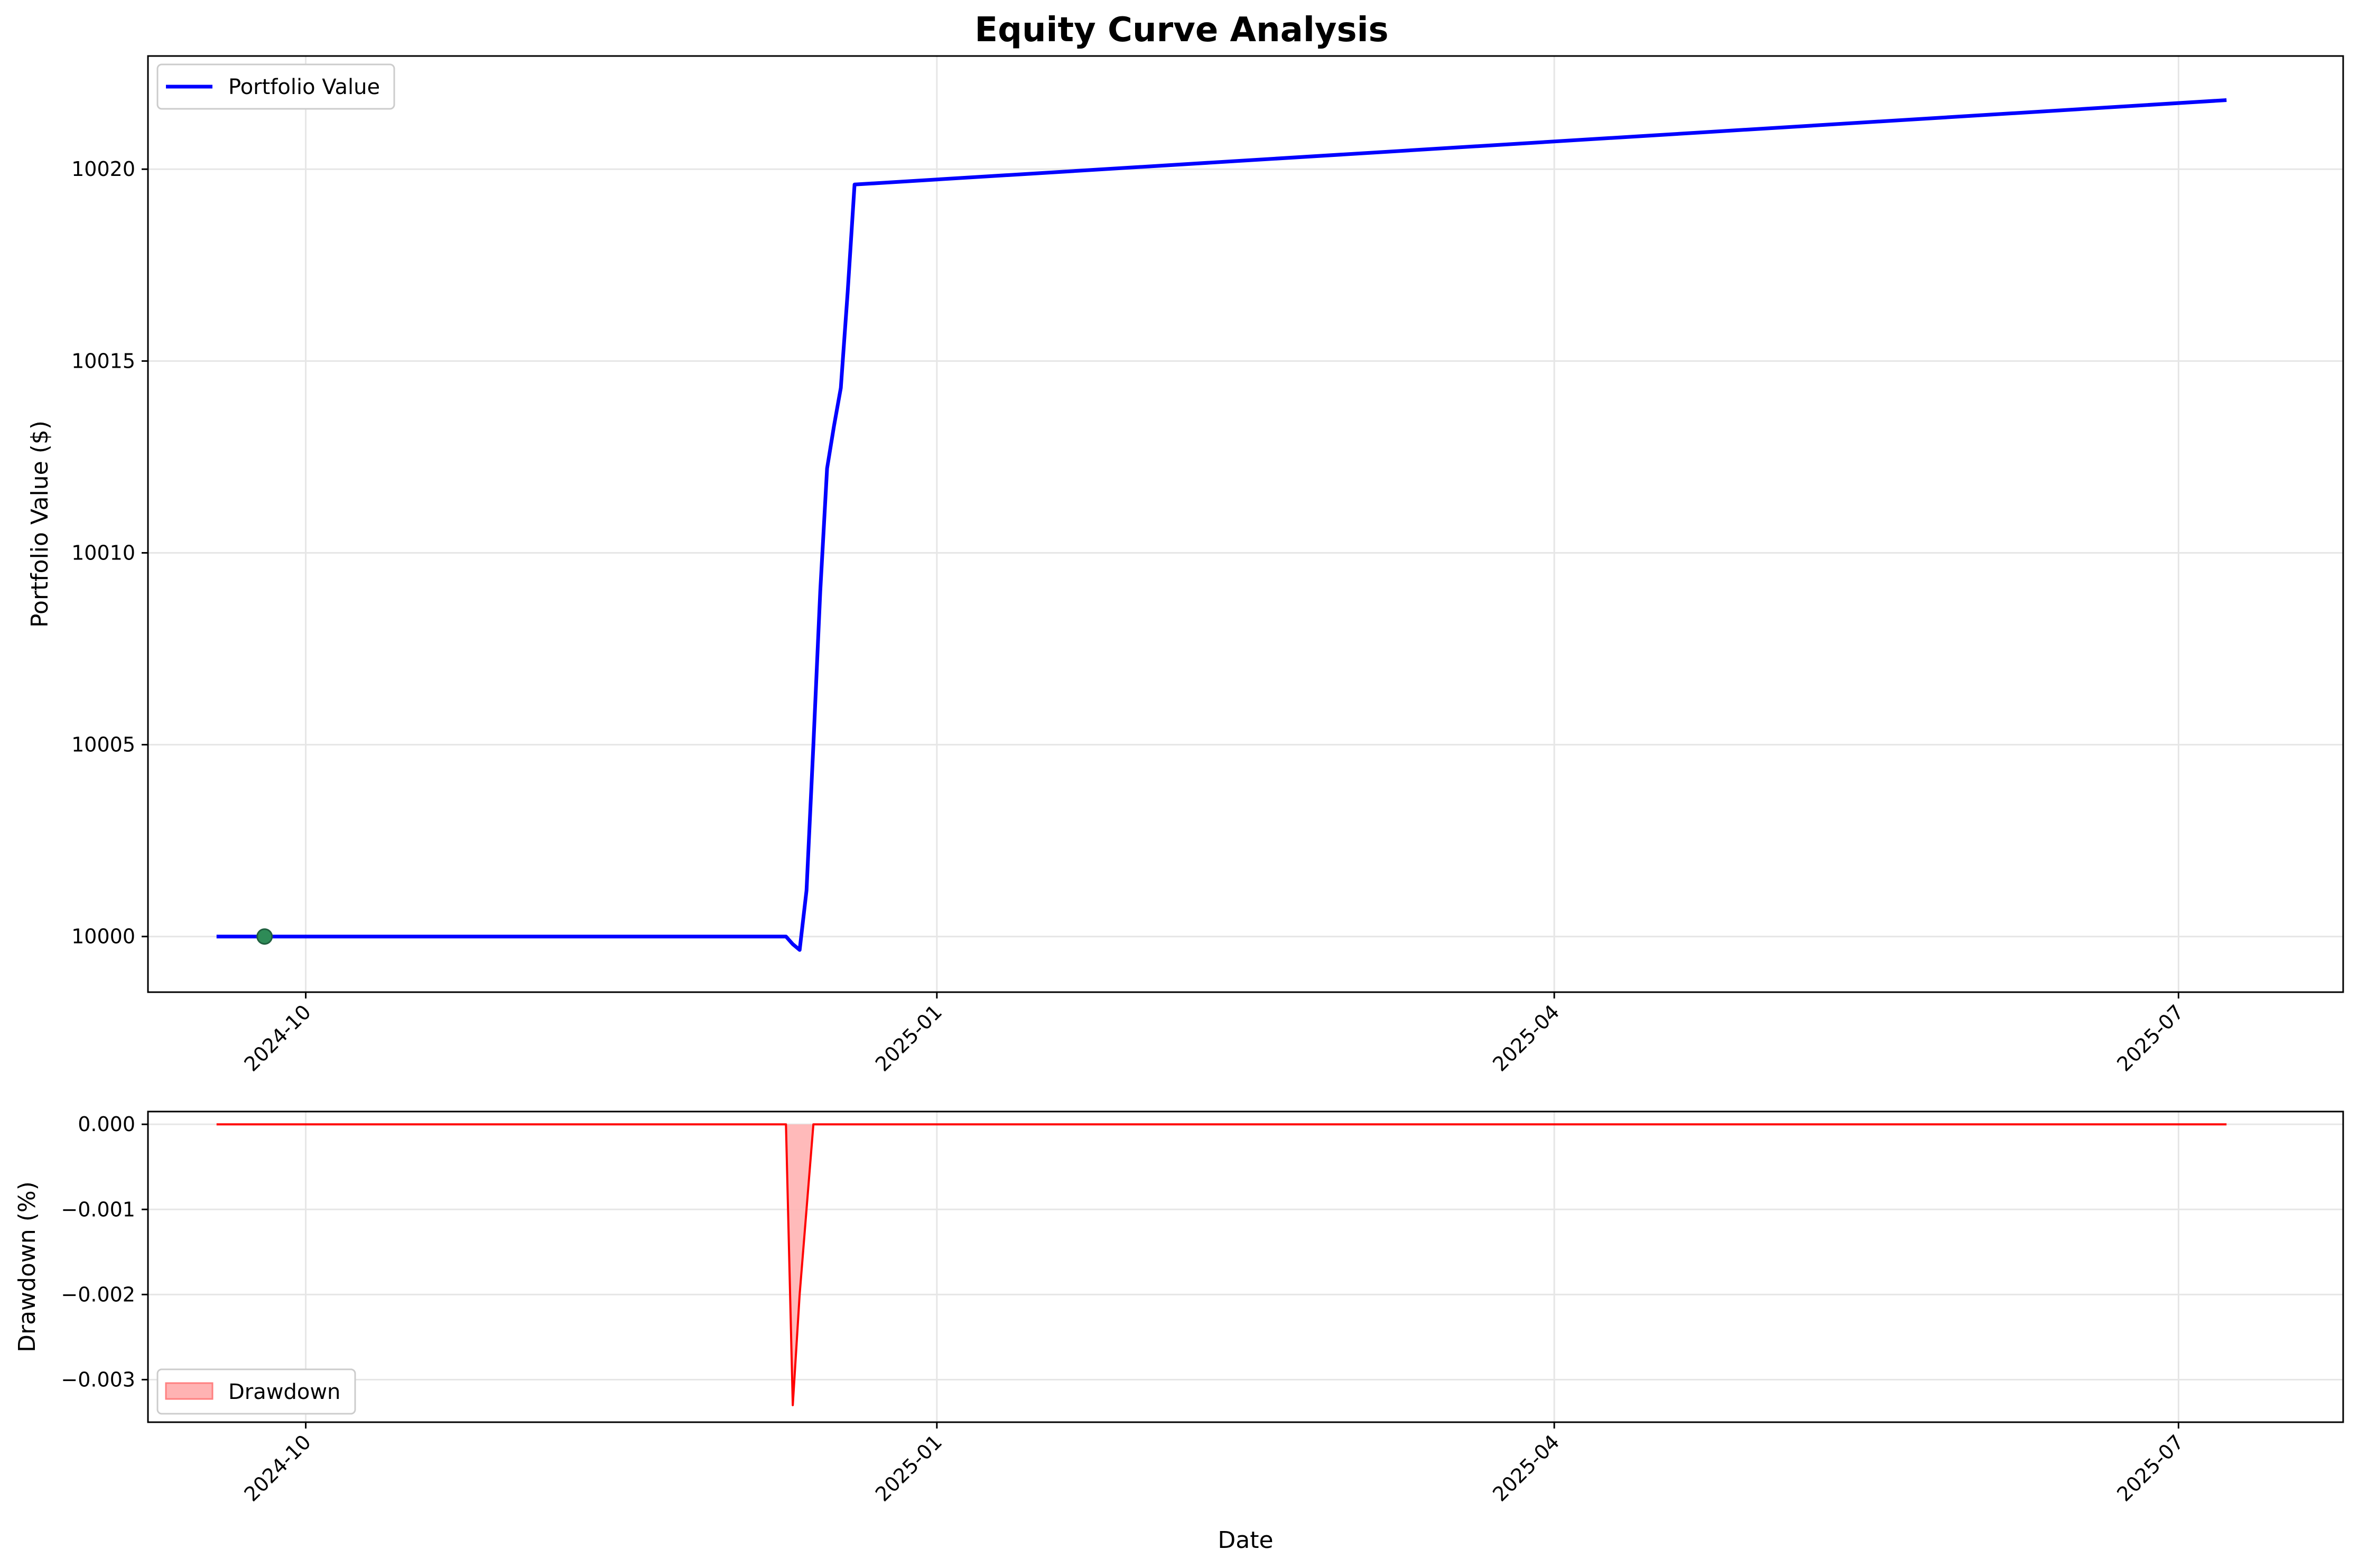 Image resolution: width=2359 pixels, height=1568 pixels. What do you see at coordinates (98, 1294) in the screenshot?
I see `drawdown-y-tick-label: −0.002` at bounding box center [98, 1294].